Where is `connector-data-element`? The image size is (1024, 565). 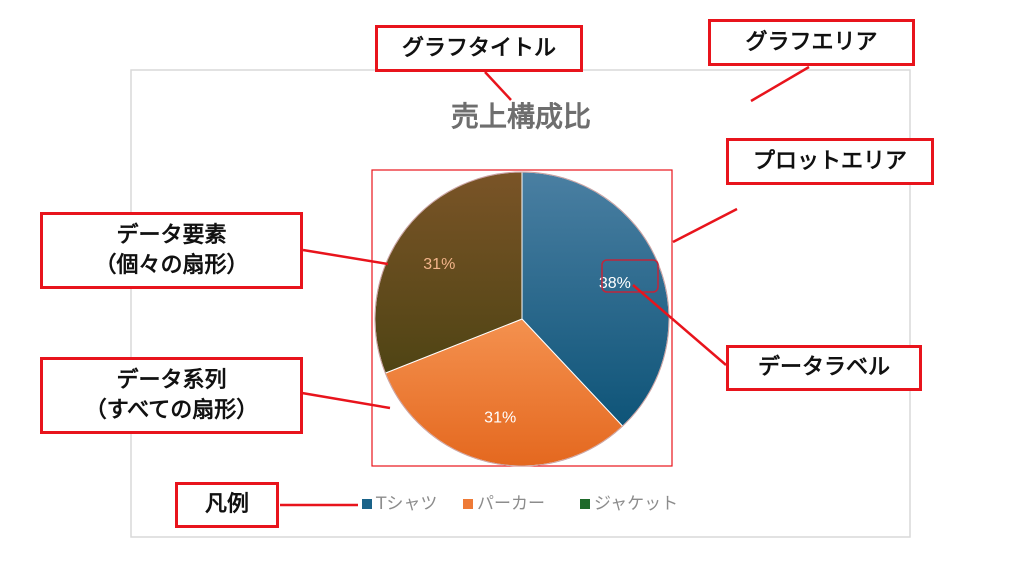 connector-data-element is located at coordinates (345, 257).